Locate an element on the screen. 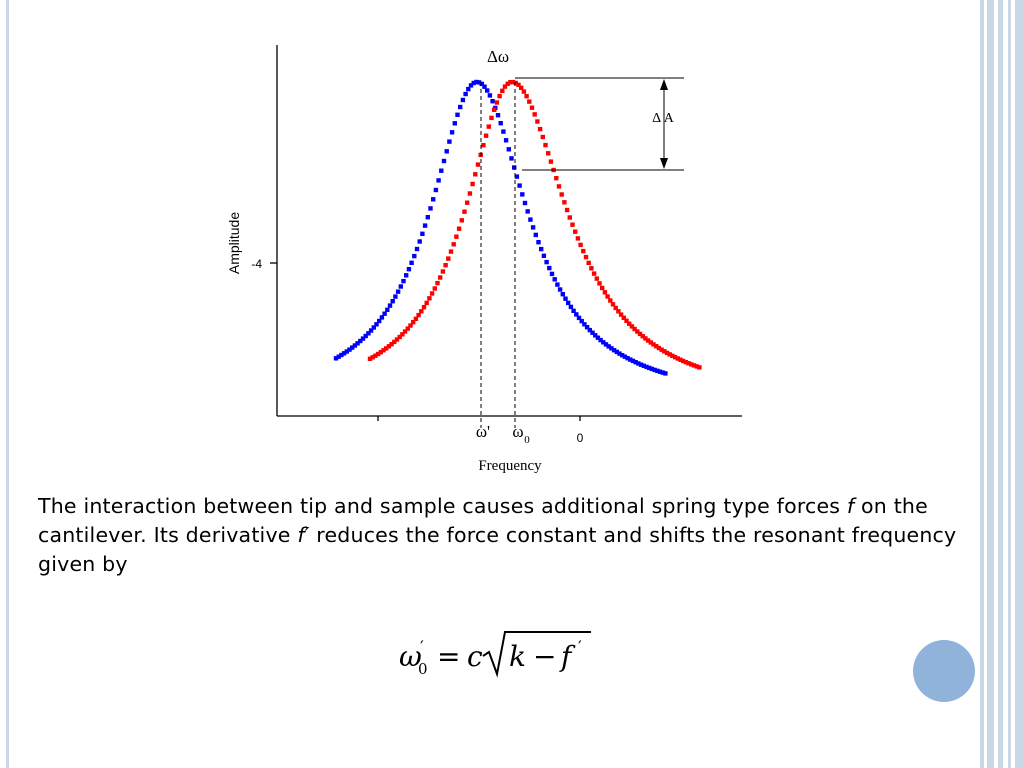 The image size is (1024, 768). formula-omega-subscript: 0 is located at coordinates (423, 669).